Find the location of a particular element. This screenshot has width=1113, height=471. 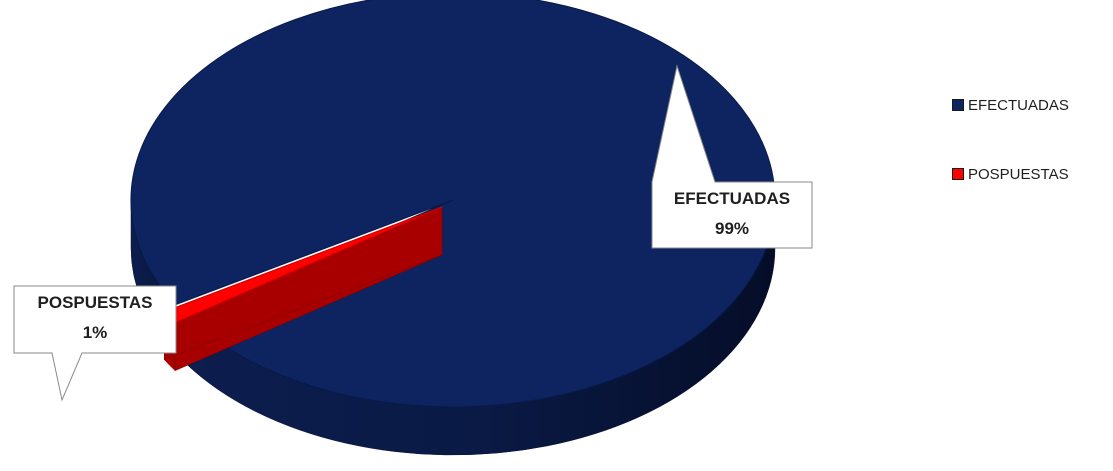

data-label-efectuadas: EFECTUADAS 99% is located at coordinates (732, 156).